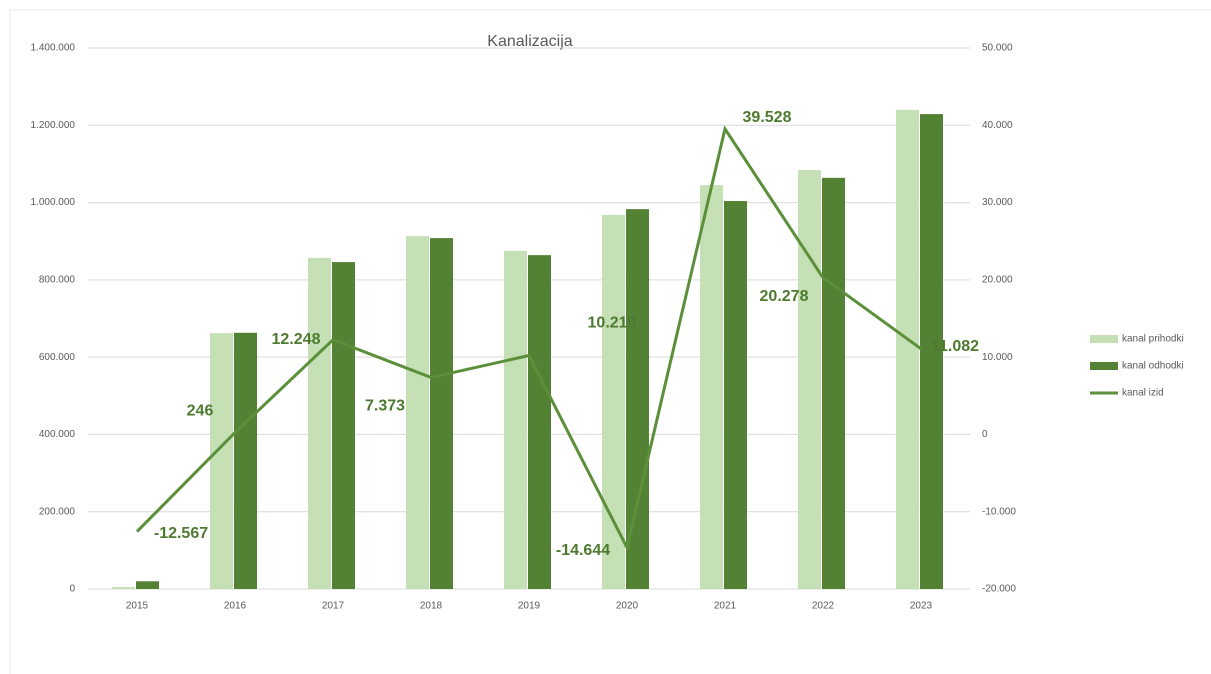 This screenshot has width=1211, height=674. I want to click on y-tick-label: 400.000, so click(57, 434).